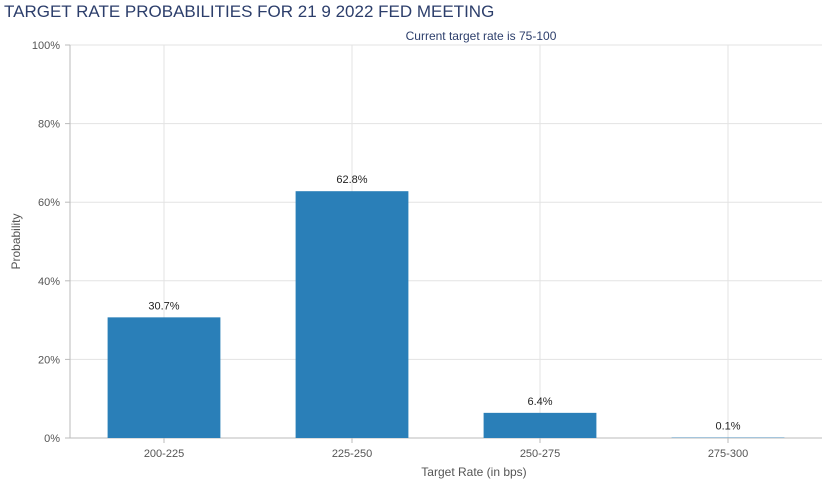 Image resolution: width=824 pixels, height=488 pixels. I want to click on x-tick-label: 250-275, so click(540, 454).